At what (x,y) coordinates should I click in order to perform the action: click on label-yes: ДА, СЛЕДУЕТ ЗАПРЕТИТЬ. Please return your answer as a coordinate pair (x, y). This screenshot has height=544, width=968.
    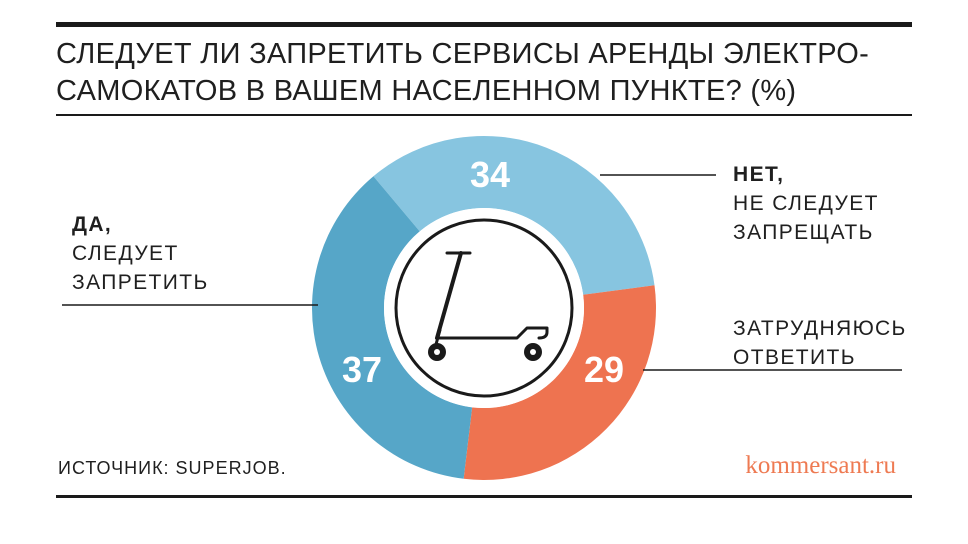
    Looking at the image, I should click on (140, 253).